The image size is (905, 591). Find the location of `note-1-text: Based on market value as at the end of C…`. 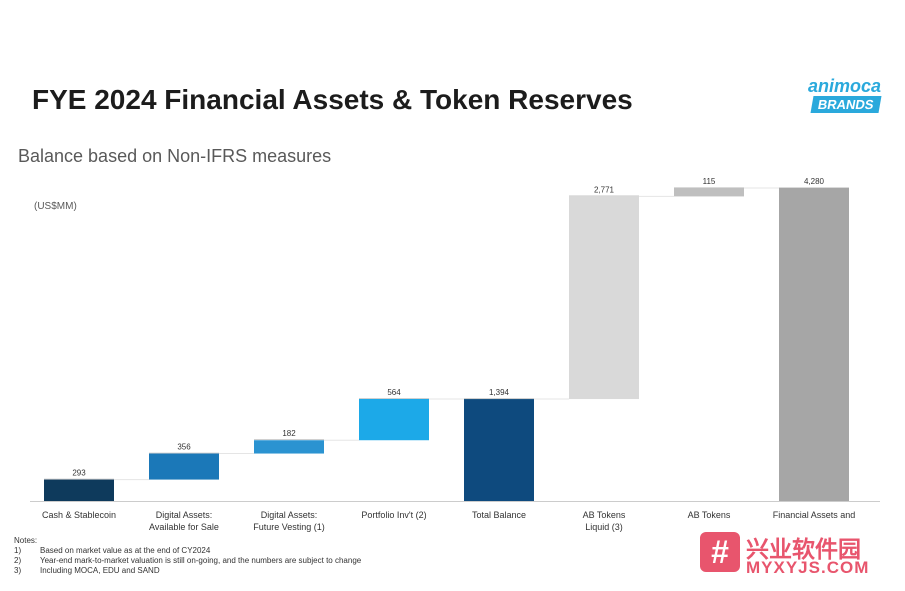

note-1-text: Based on market value as at the end of C… is located at coordinates (125, 550).